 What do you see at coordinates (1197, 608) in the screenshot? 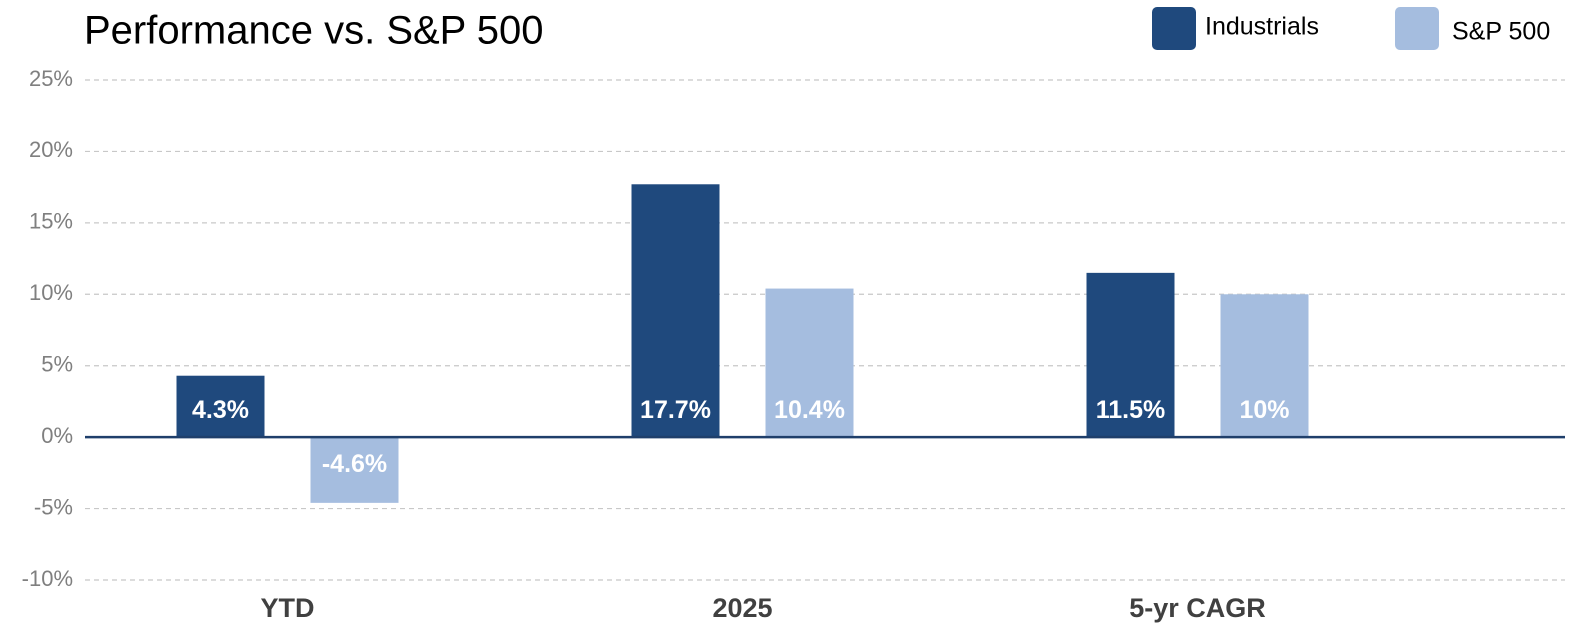
I see `x-tick-label: 5-yr CAGR` at bounding box center [1197, 608].